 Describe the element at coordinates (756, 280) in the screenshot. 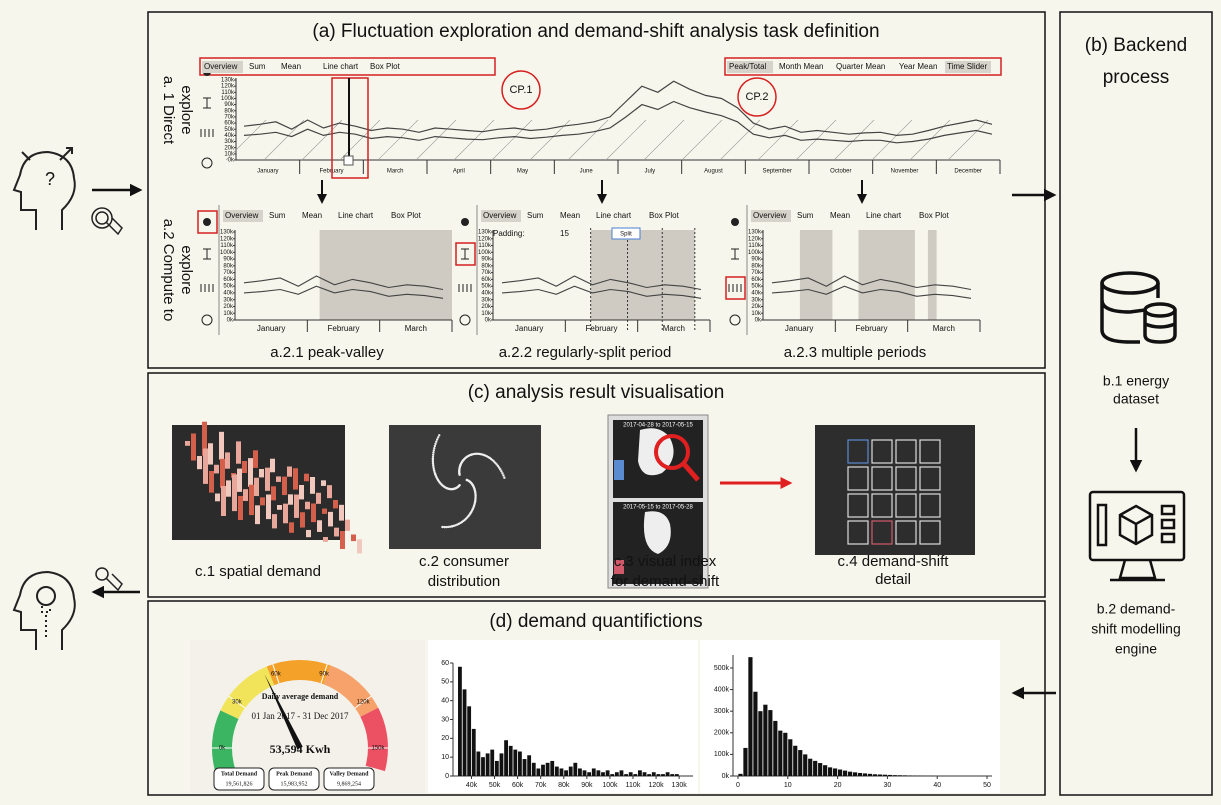

I see `y-tick-label: 60k` at that location.